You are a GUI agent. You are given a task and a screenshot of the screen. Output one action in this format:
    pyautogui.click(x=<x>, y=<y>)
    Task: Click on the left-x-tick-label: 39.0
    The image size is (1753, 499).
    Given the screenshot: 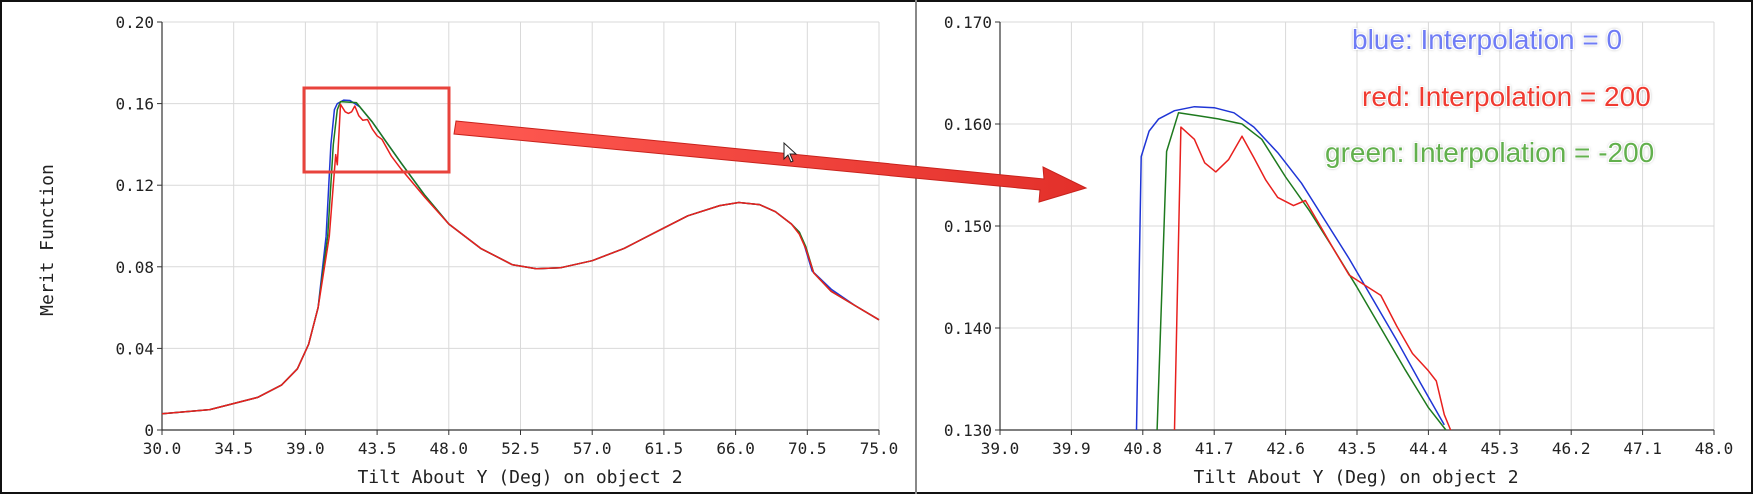 What is the action you would take?
    pyautogui.click(x=305, y=448)
    